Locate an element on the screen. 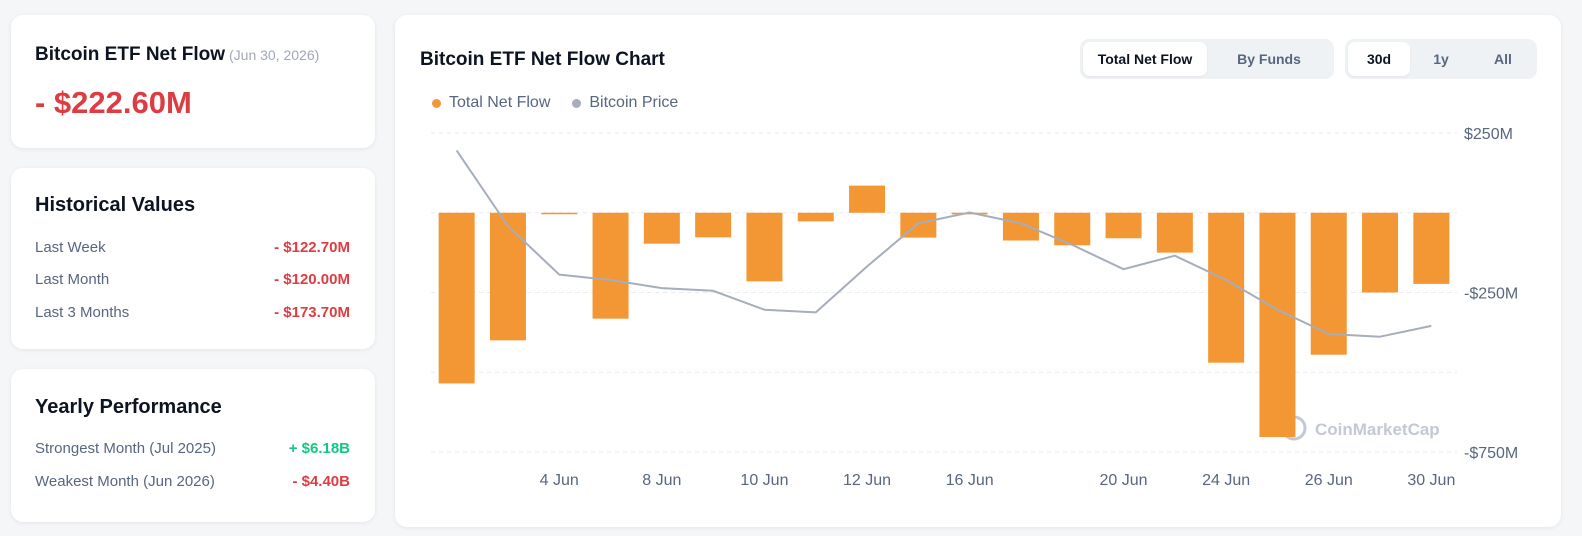  tab-range-all: All is located at coordinates (1503, 59).